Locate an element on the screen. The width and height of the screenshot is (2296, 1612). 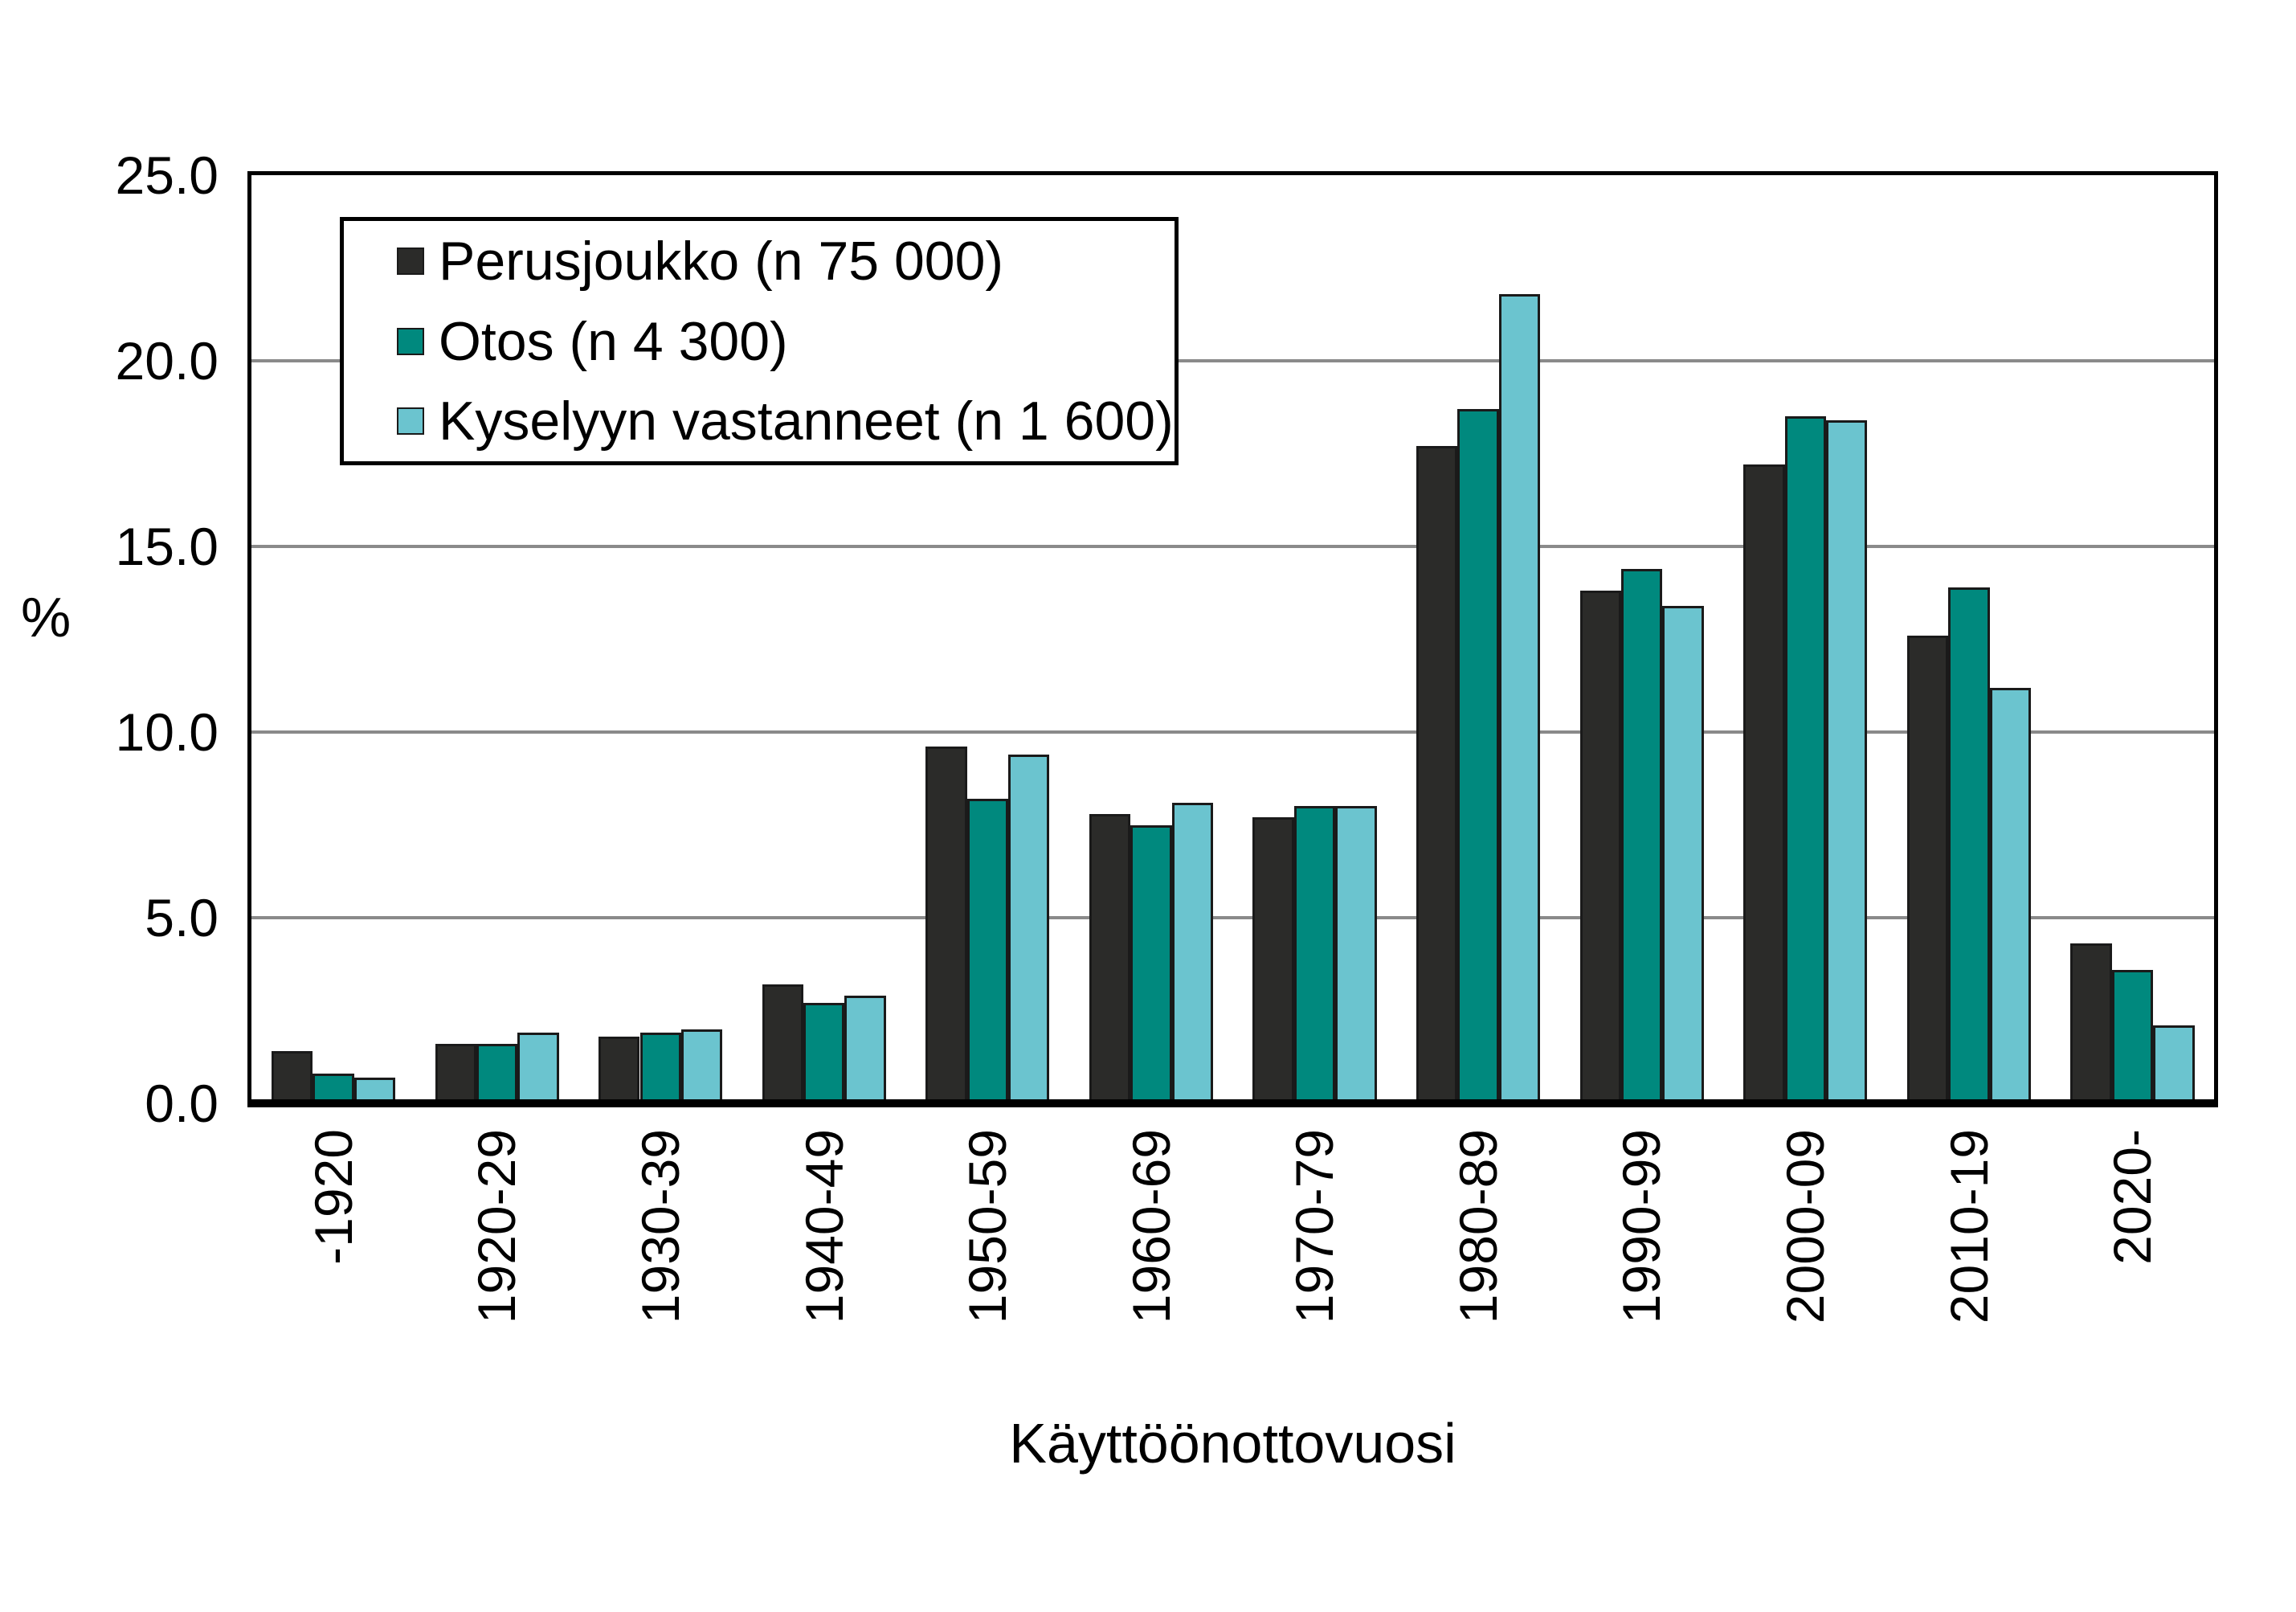
bar-1970-79-s2 is located at coordinates (1356, 954).